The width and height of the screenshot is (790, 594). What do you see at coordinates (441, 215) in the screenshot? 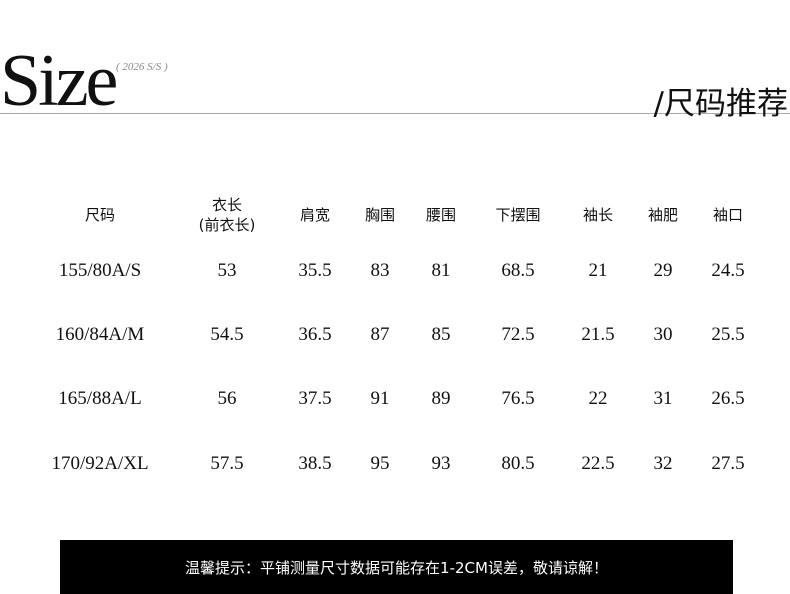
I see `column-header: 腰围` at bounding box center [441, 215].